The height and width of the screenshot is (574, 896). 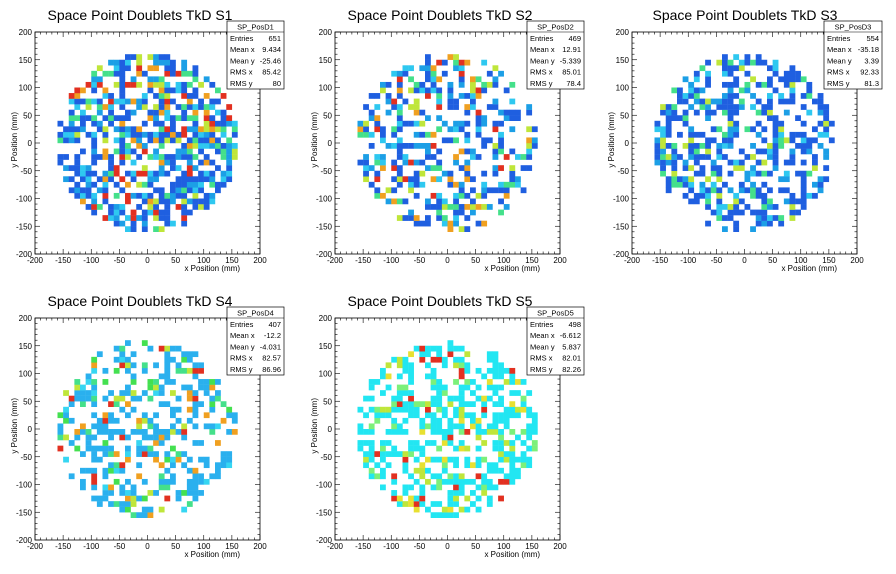 What do you see at coordinates (30, 143) in the screenshot?
I see `y-tick-label: 0` at bounding box center [30, 143].